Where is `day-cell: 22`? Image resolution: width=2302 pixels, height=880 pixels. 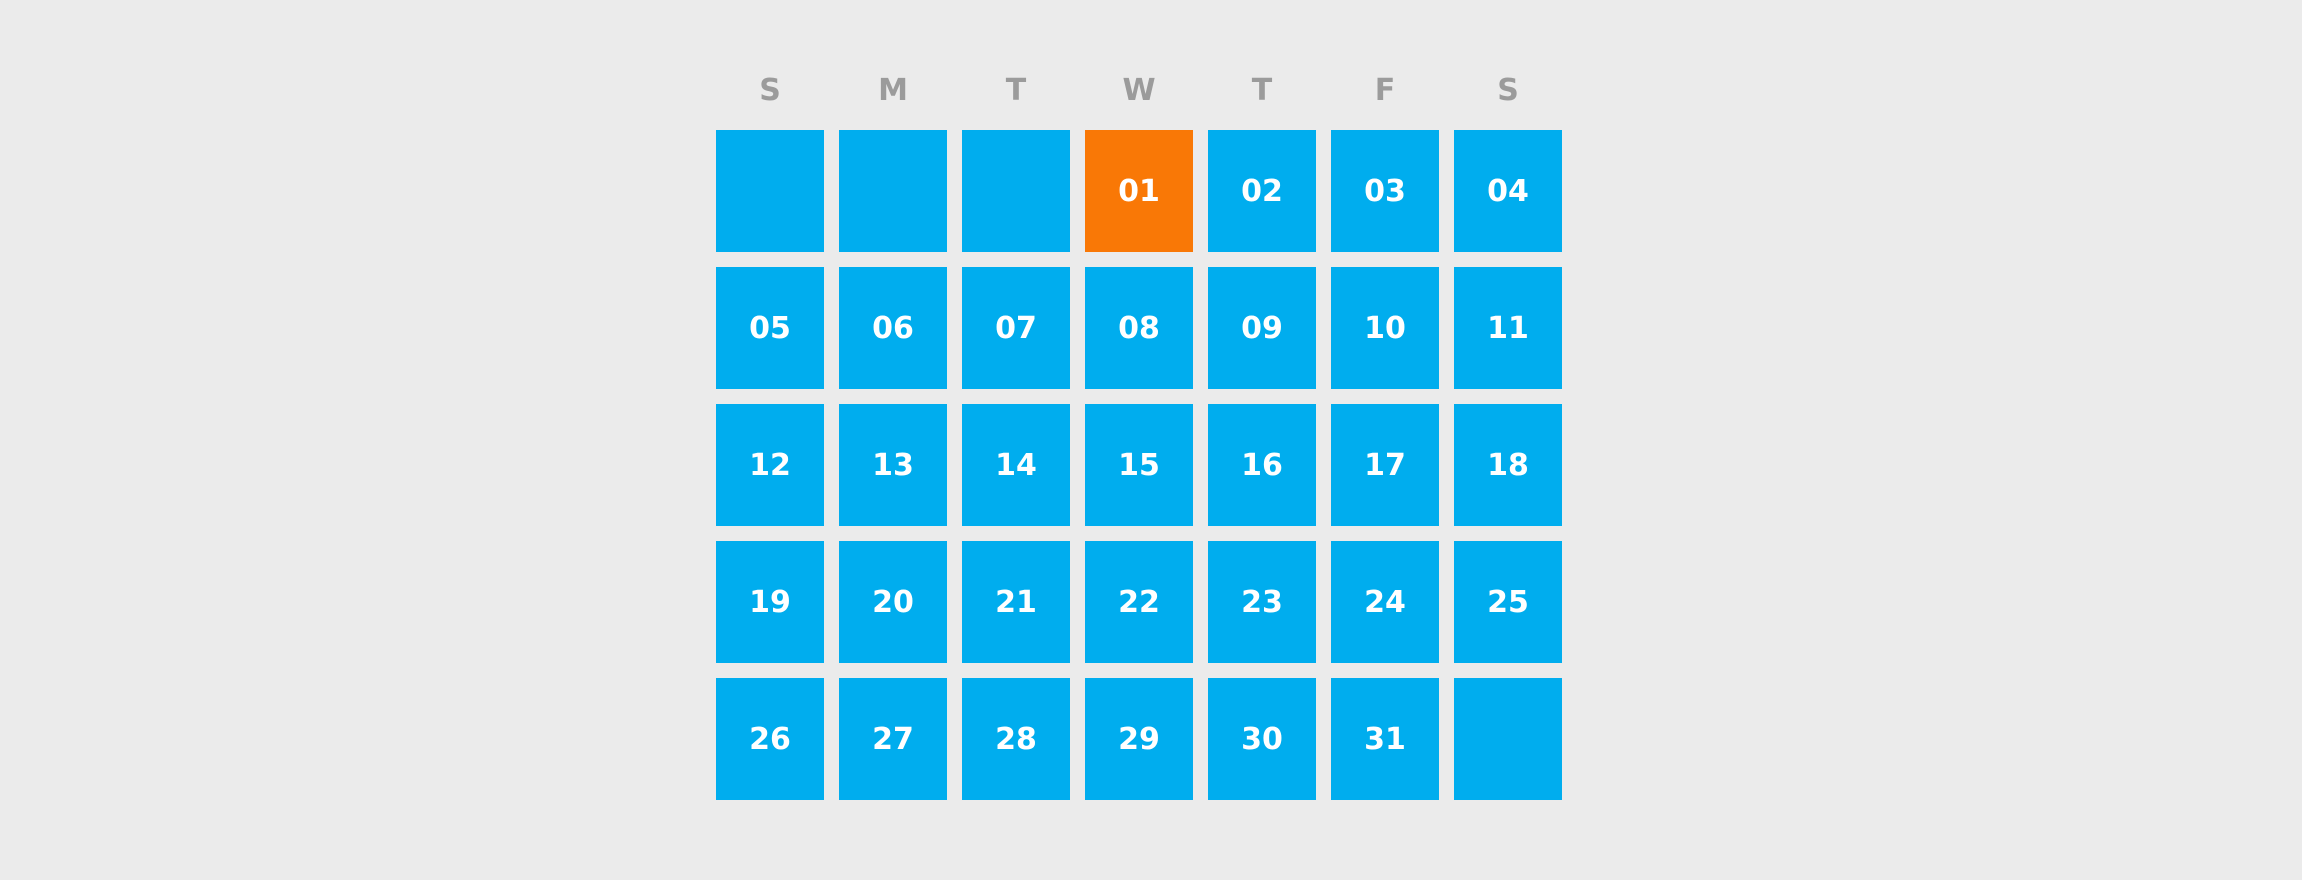 day-cell: 22 is located at coordinates (1139, 602).